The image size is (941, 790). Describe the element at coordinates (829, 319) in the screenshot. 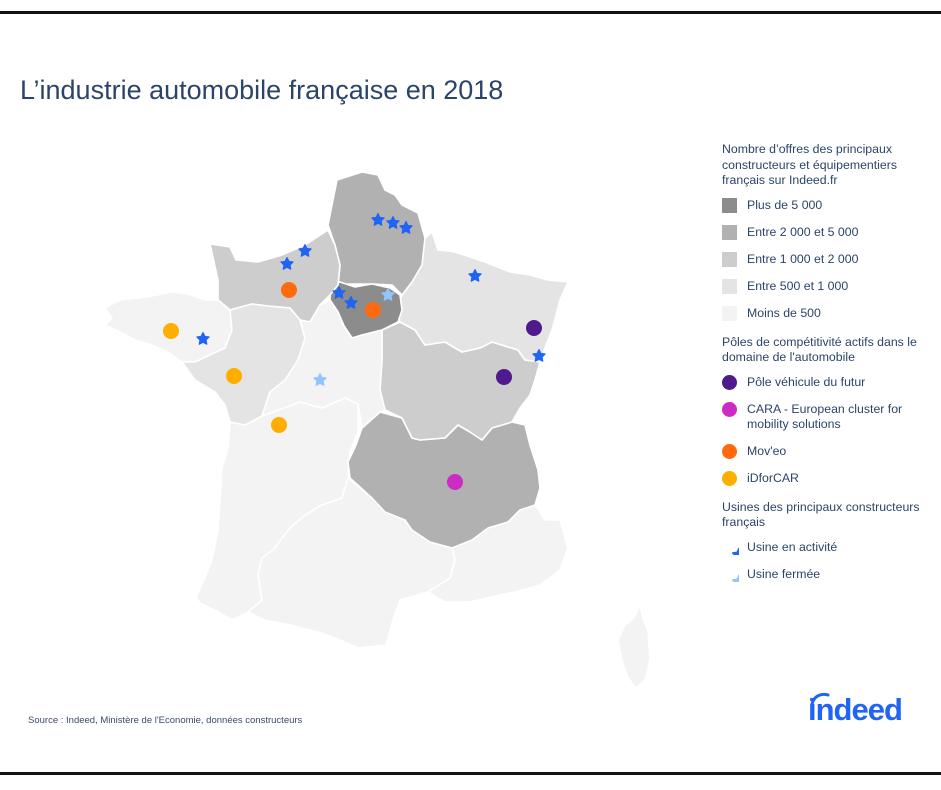

I see `legend-item-moins-500: Moins de 500` at that location.